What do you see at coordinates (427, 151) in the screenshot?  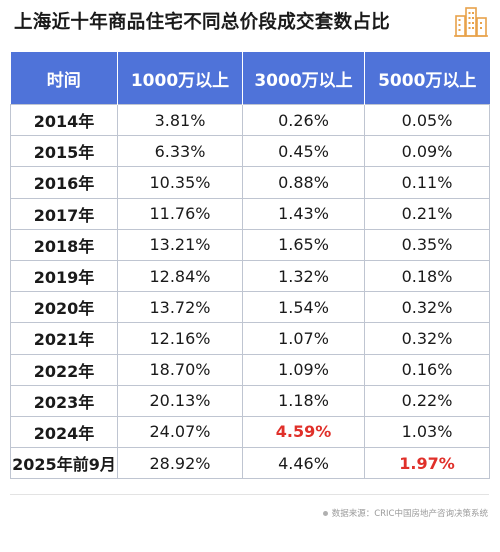 I see `percent-cell: 0.09%` at bounding box center [427, 151].